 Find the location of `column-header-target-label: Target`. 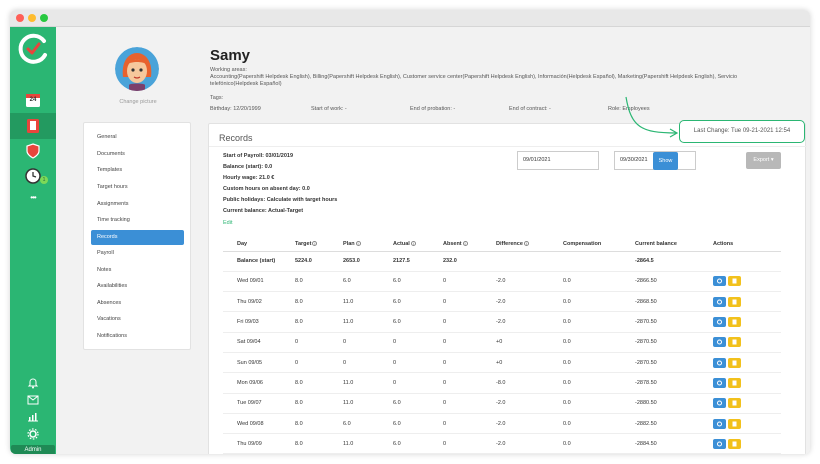

column-header-target-label: Target is located at coordinates (303, 244).